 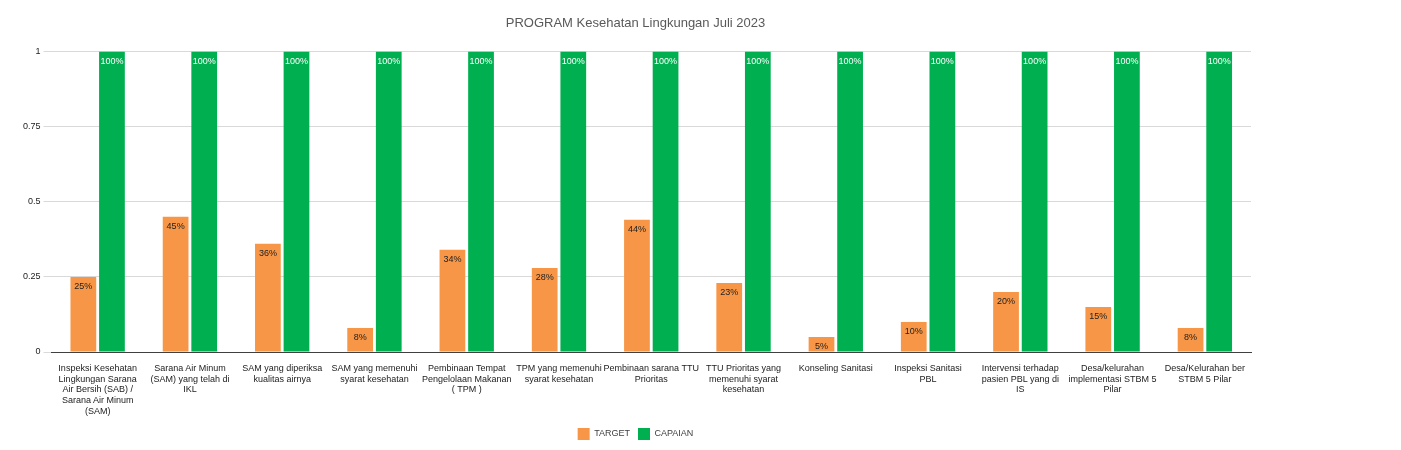 What do you see at coordinates (83, 285) in the screenshot?
I see `data-label: 25%` at bounding box center [83, 285].